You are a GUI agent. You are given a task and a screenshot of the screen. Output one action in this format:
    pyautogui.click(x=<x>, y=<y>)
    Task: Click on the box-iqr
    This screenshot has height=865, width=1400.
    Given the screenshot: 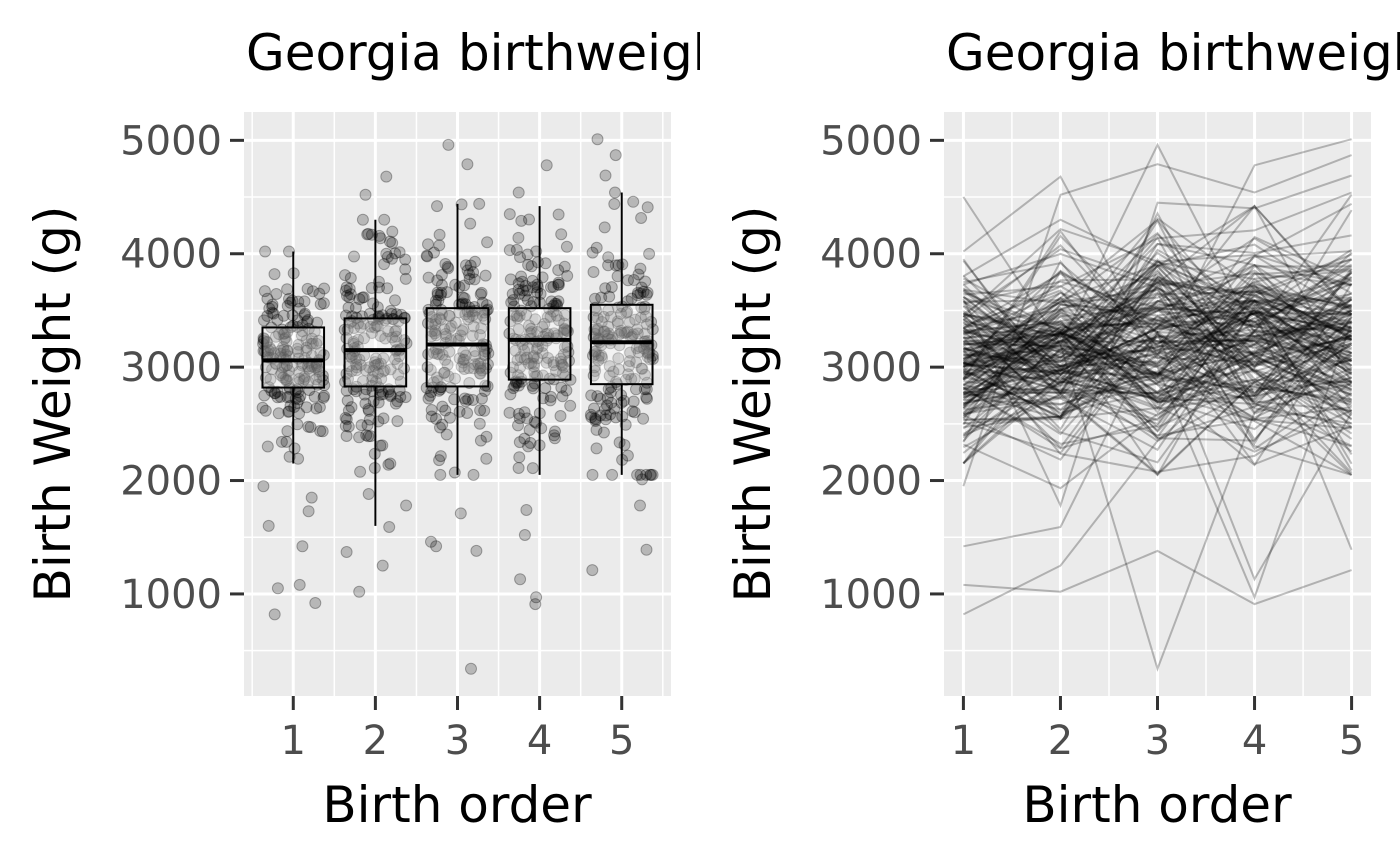 What is the action you would take?
    pyautogui.click(x=293, y=357)
    